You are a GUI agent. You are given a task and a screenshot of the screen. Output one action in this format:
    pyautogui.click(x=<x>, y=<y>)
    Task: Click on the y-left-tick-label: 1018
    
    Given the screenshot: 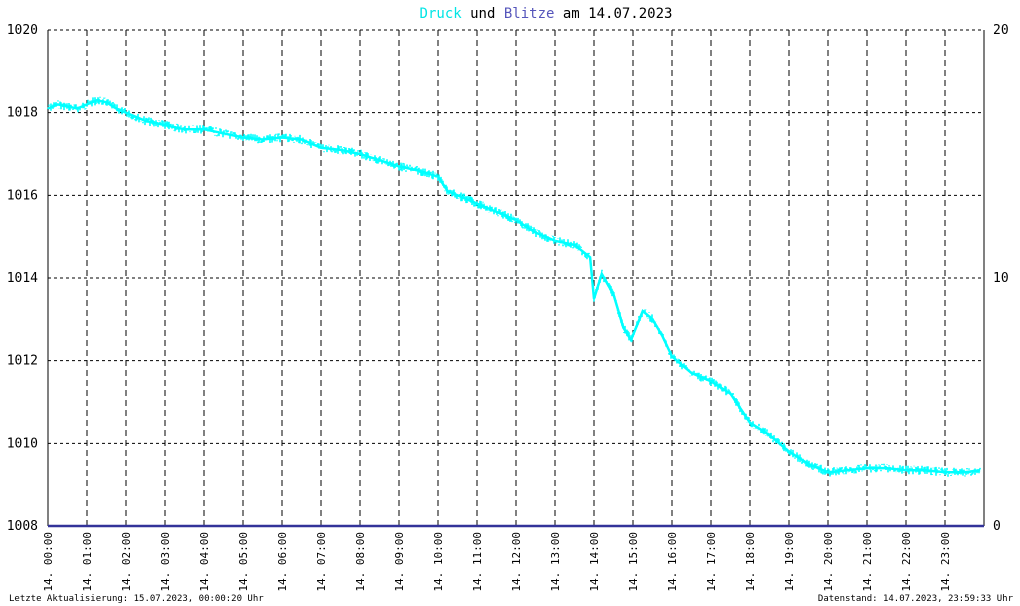 What is the action you would take?
    pyautogui.click(x=22, y=113)
    